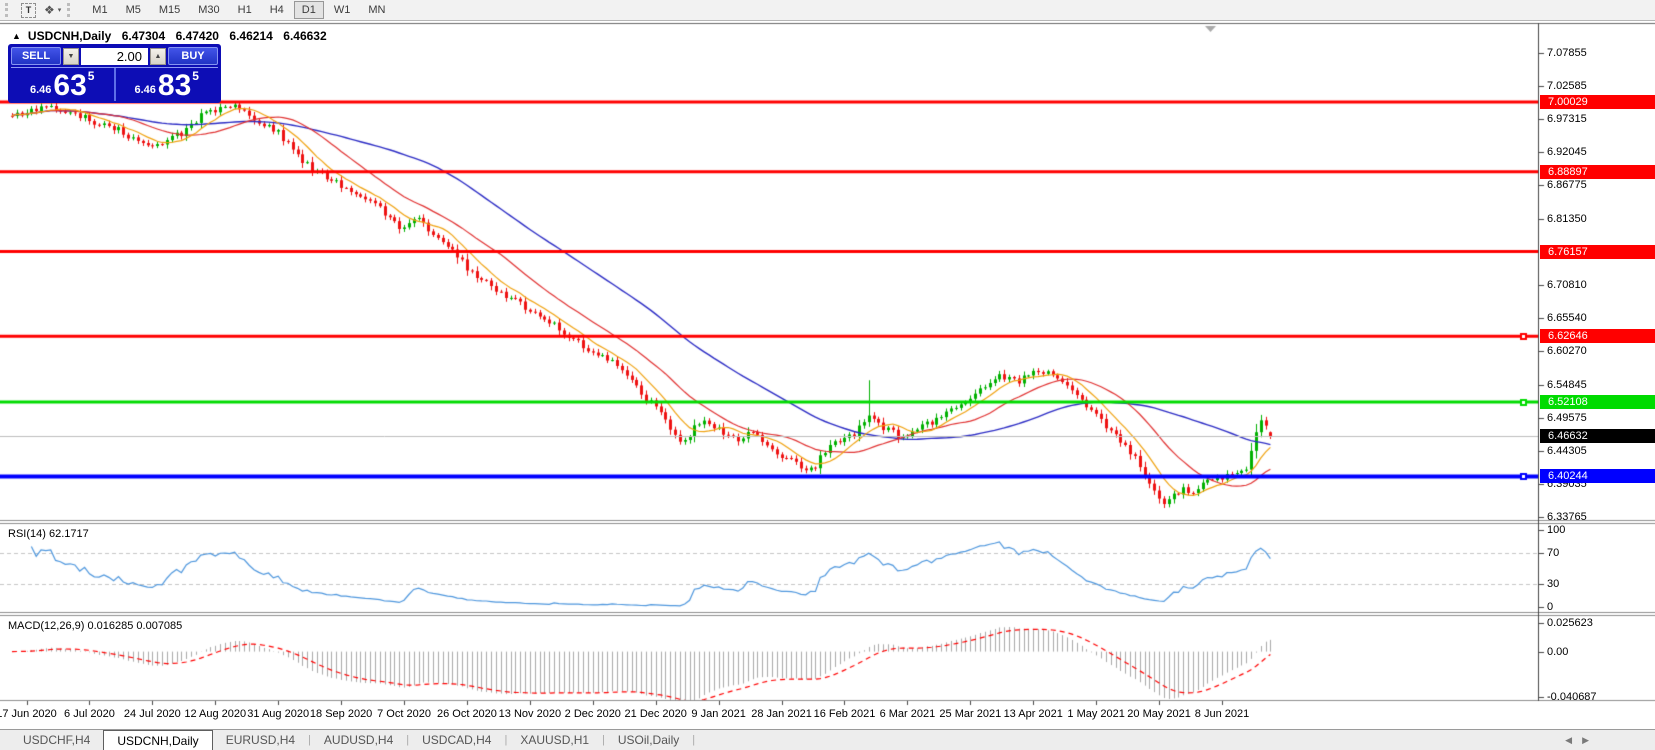 The width and height of the screenshot is (1655, 750). I want to click on time-axis-label: 9 Jan 2021, so click(718, 714).